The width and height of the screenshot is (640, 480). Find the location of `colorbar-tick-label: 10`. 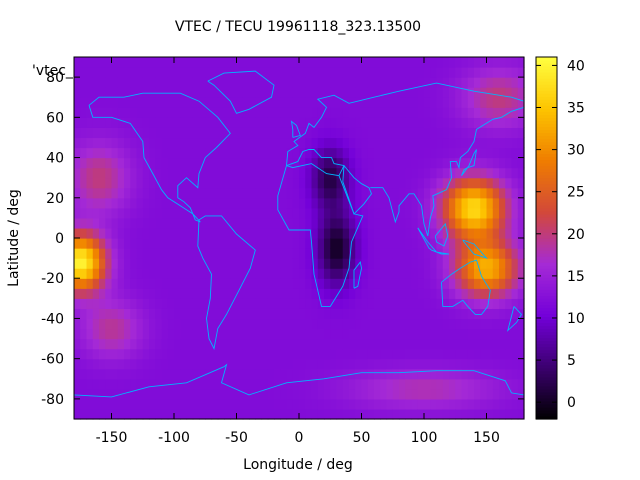

colorbar-tick-label: 10 is located at coordinates (576, 319).